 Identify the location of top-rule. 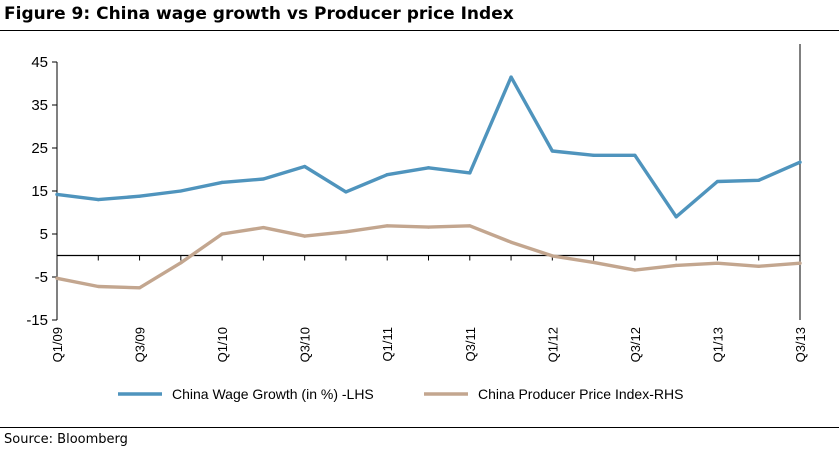
(419, 30).